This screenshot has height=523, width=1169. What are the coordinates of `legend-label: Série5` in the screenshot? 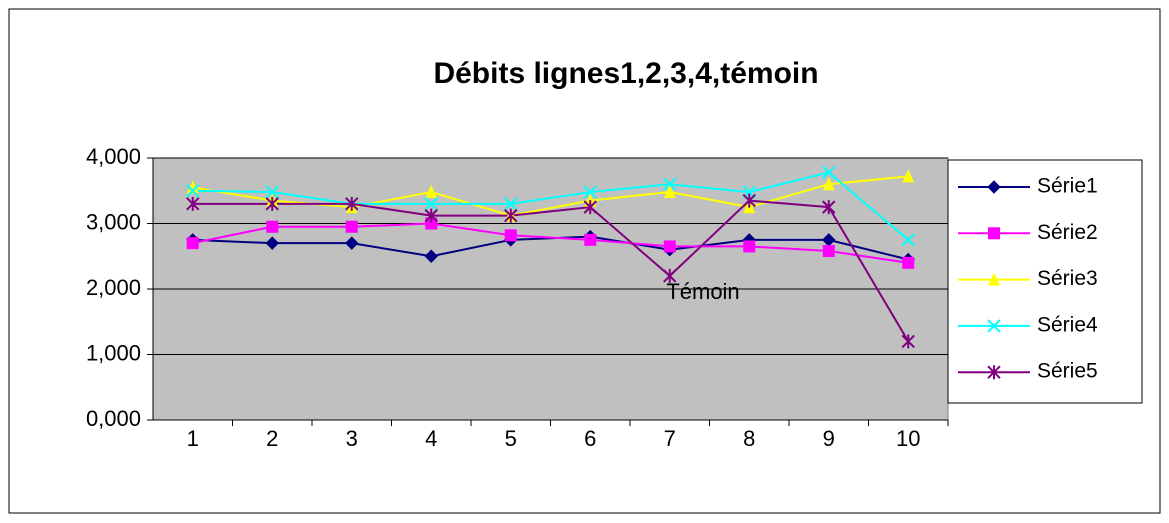 It's located at (1067, 371).